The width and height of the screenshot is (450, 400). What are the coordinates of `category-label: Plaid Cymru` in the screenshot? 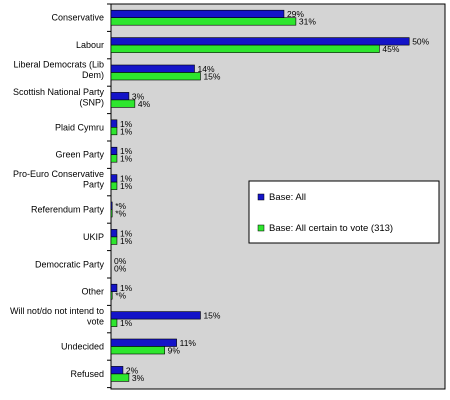 It's located at (79, 127).